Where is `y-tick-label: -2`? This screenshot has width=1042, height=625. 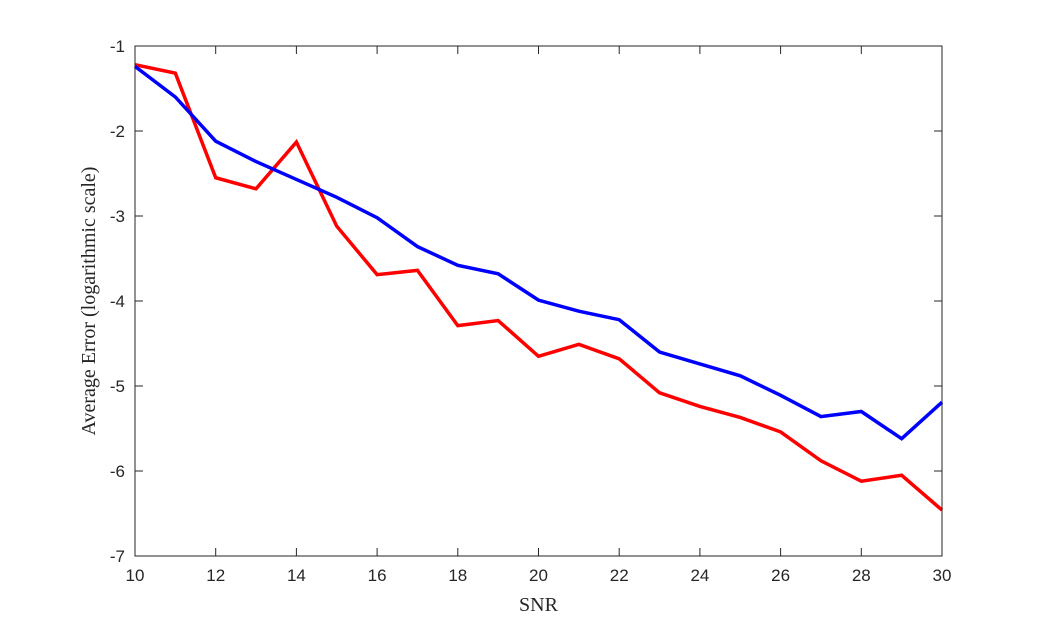
y-tick-label: -2 is located at coordinates (117, 131).